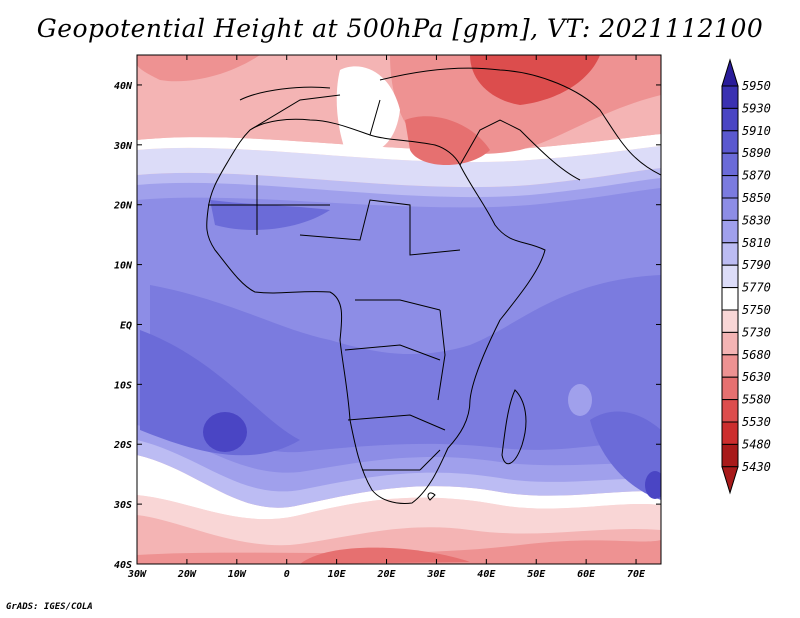 The image size is (800, 618). What do you see at coordinates (337, 574) in the screenshot?
I see `lon-label: 10E` at bounding box center [337, 574].